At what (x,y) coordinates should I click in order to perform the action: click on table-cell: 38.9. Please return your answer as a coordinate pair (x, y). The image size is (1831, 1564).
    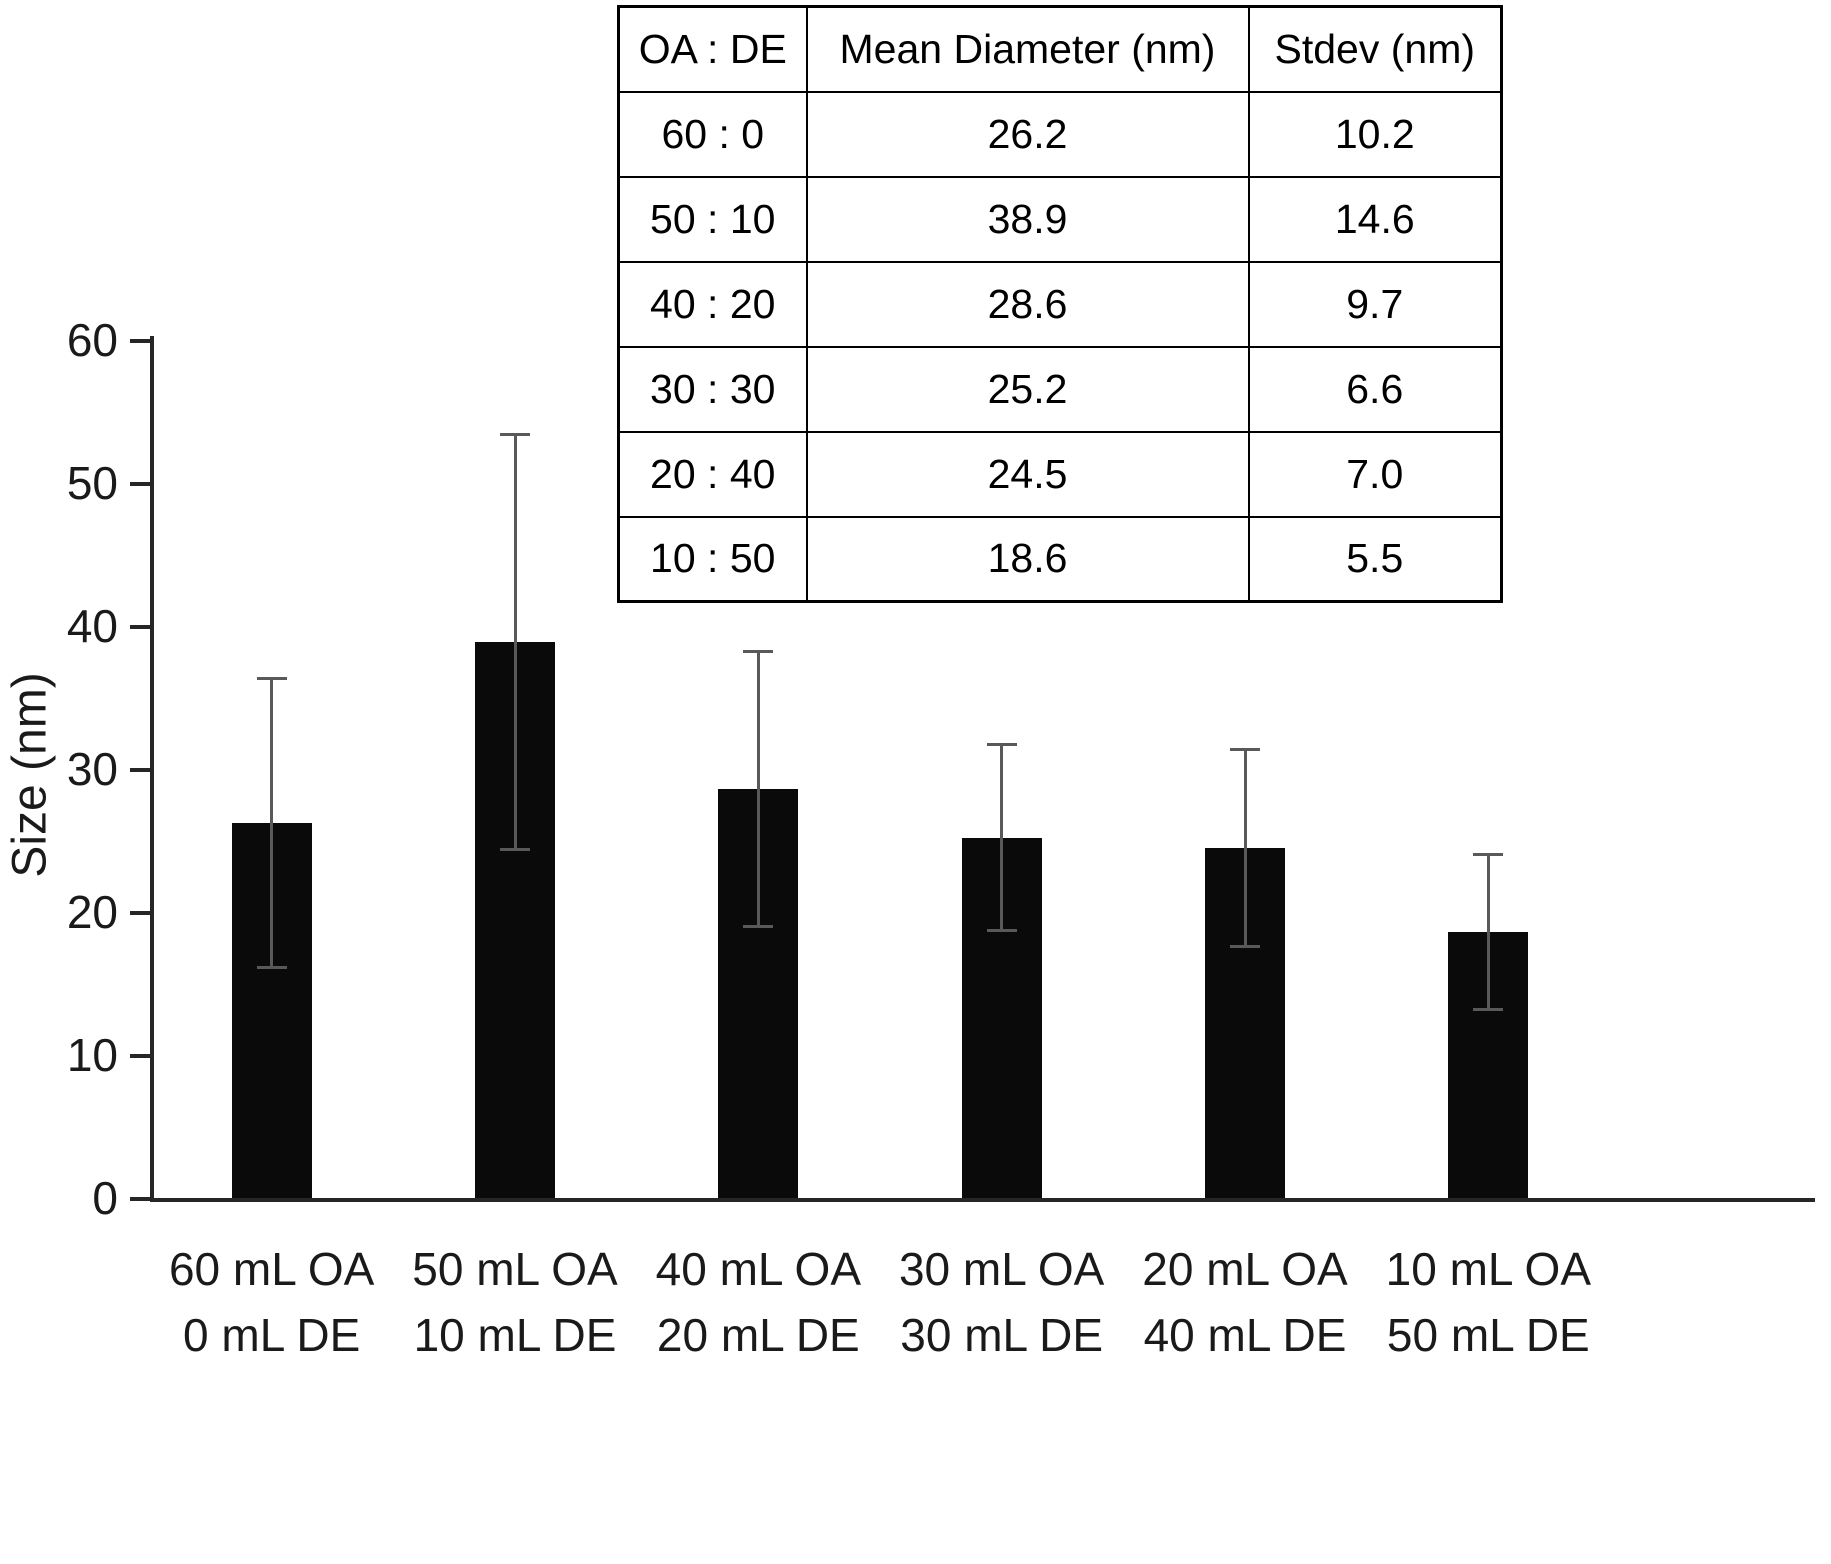
    Looking at the image, I should click on (1027, 219).